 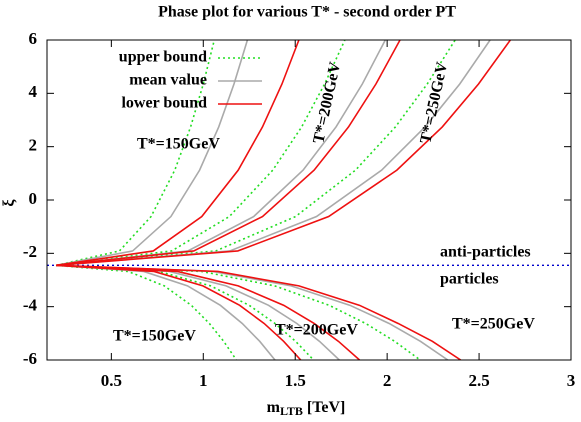 What do you see at coordinates (33, 38) in the screenshot?
I see `y-tick-label: 6` at bounding box center [33, 38].